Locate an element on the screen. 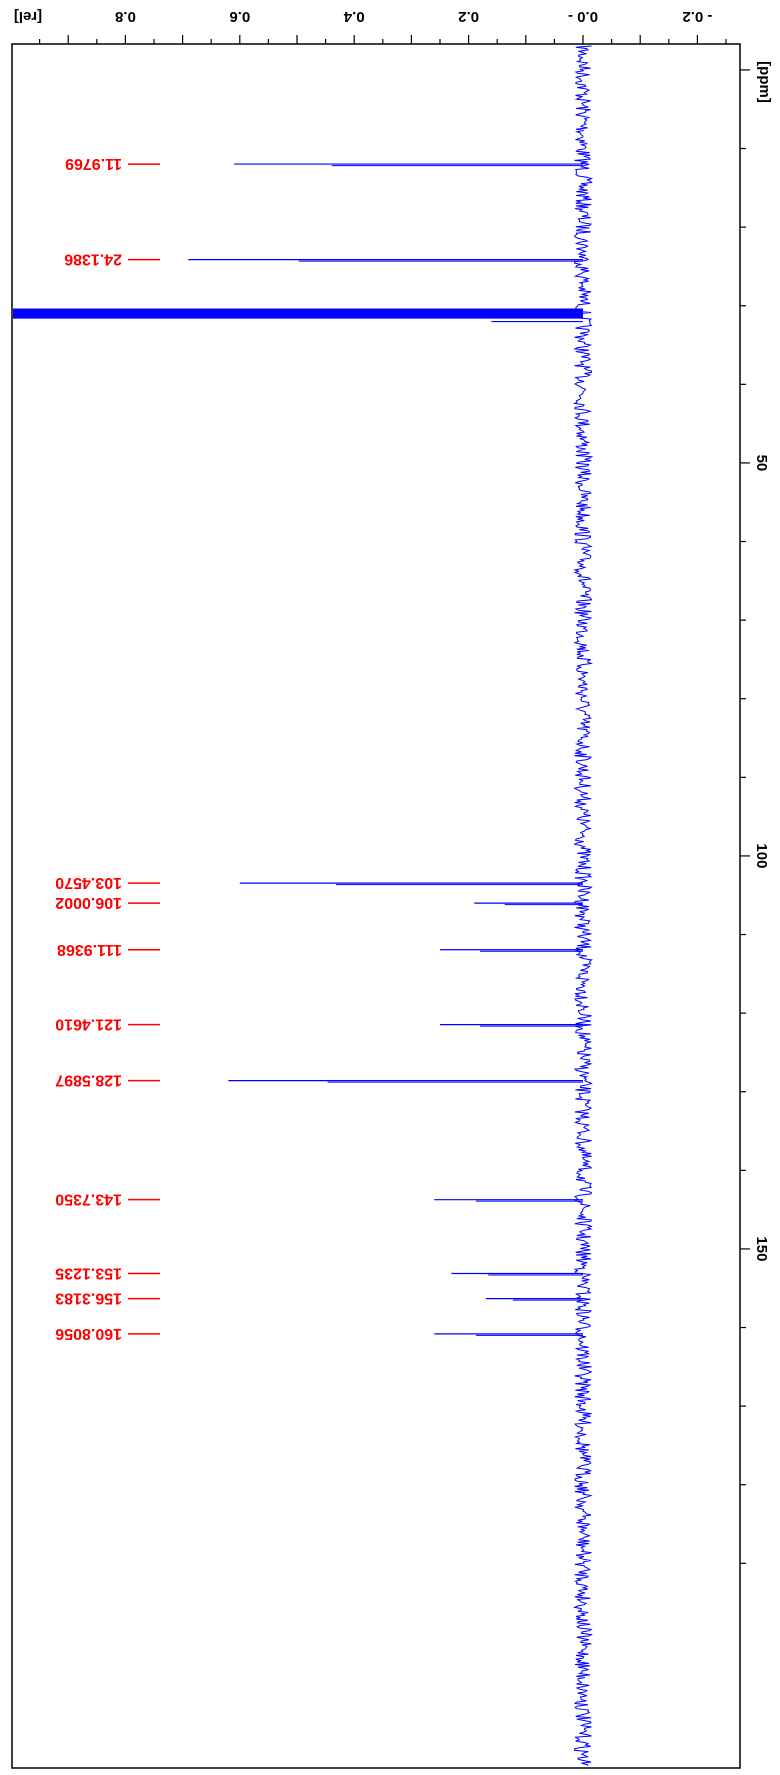 The image size is (780, 1775). baseline-noise is located at coordinates (583, 906).